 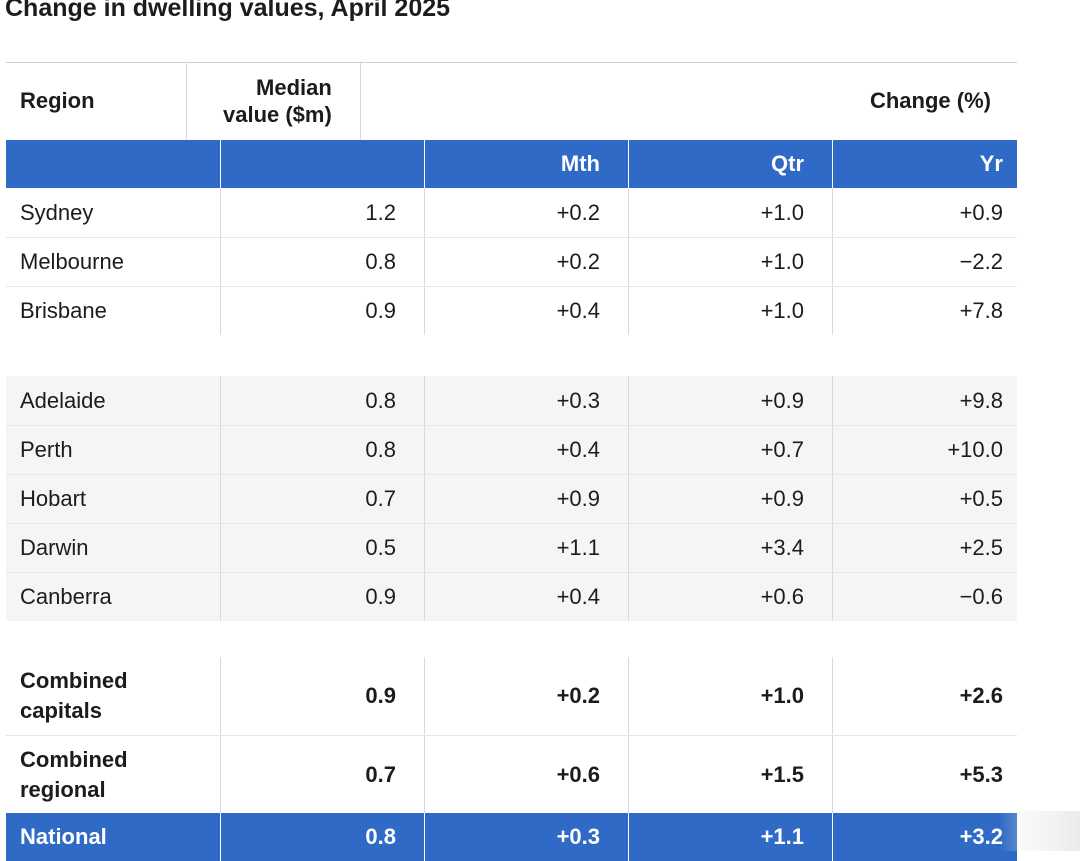 I want to click on table-row: Adelaide 0.8 +0.3 +0.9 +9.8, so click(x=511, y=400).